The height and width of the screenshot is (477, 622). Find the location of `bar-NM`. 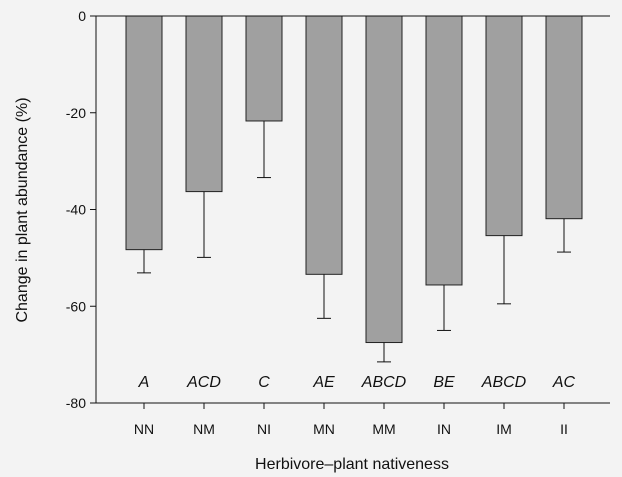

bar-NM is located at coordinates (204, 104).